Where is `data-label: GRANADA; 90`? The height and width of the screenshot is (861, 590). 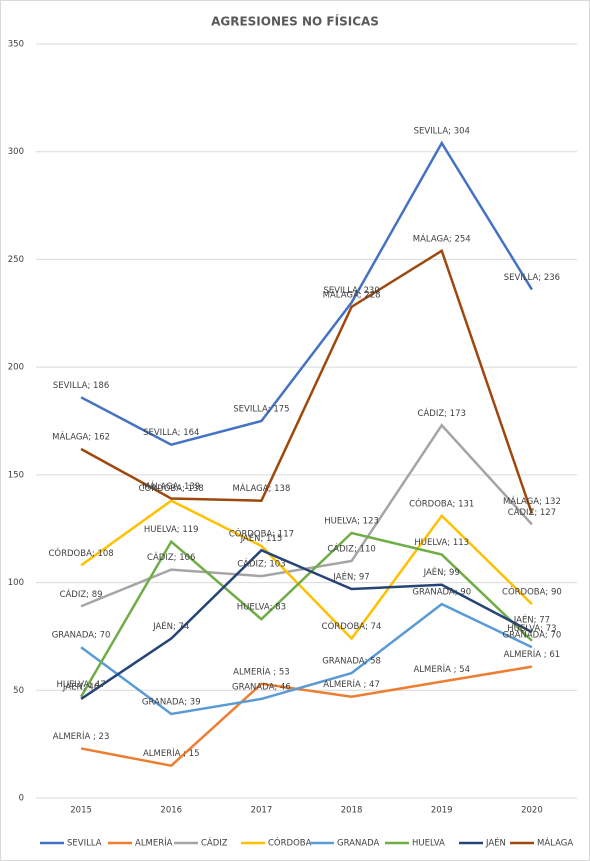 data-label: GRANADA; 90 is located at coordinates (441, 593).